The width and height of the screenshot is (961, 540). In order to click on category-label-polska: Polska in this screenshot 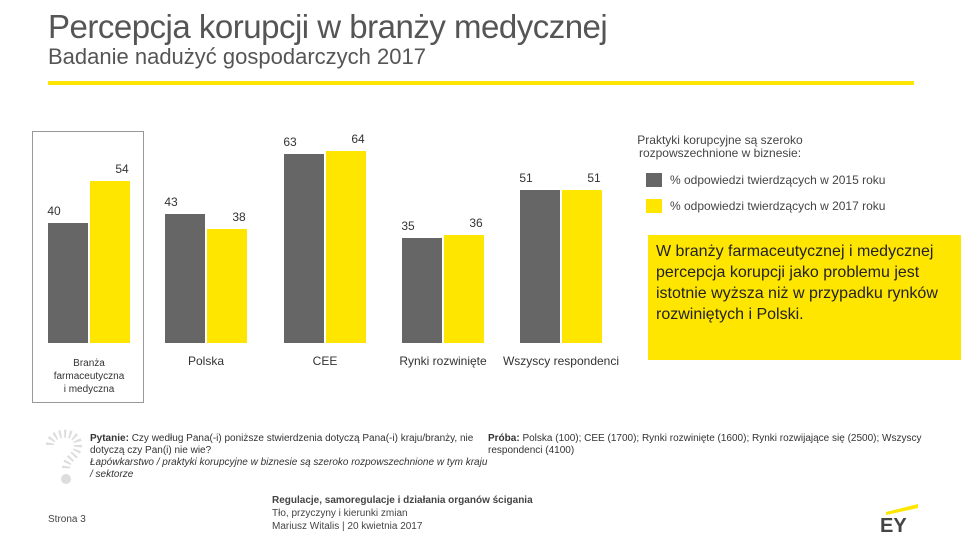, I will do `click(206, 361)`.